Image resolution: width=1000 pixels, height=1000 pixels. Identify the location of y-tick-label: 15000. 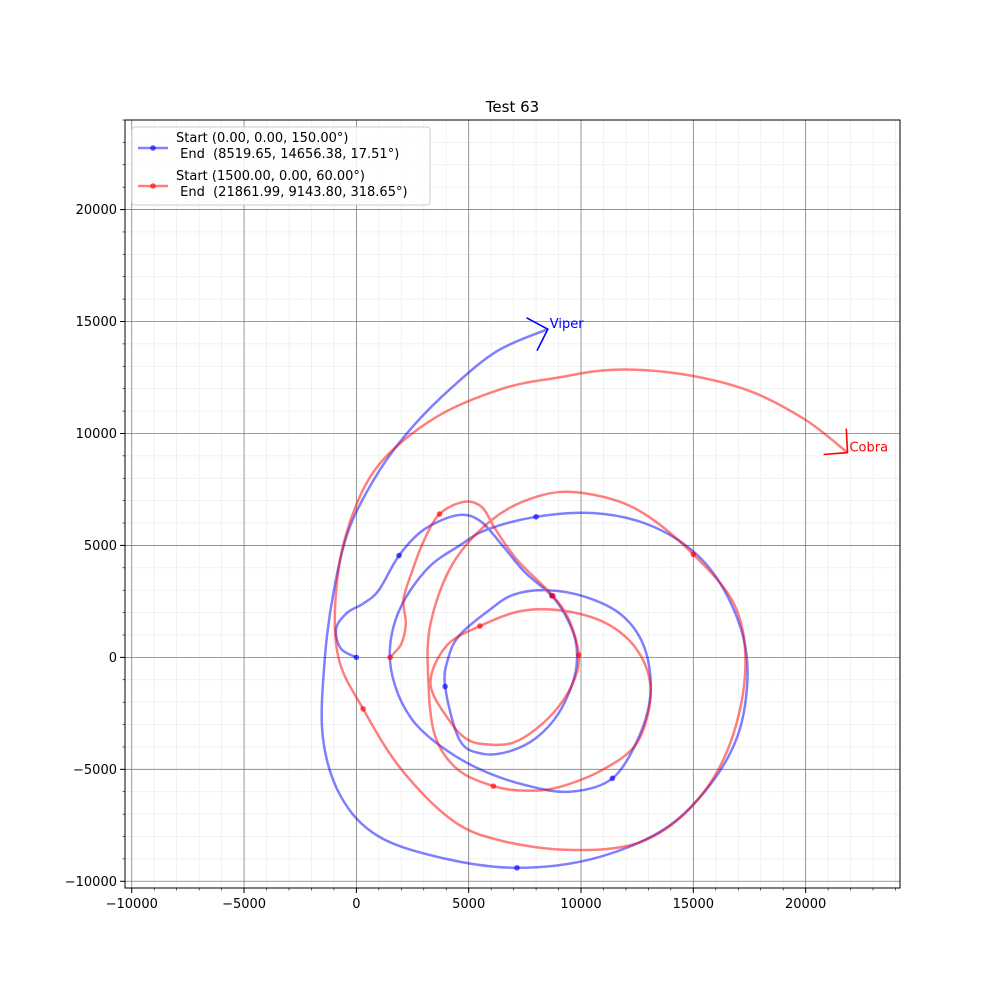
(96, 322).